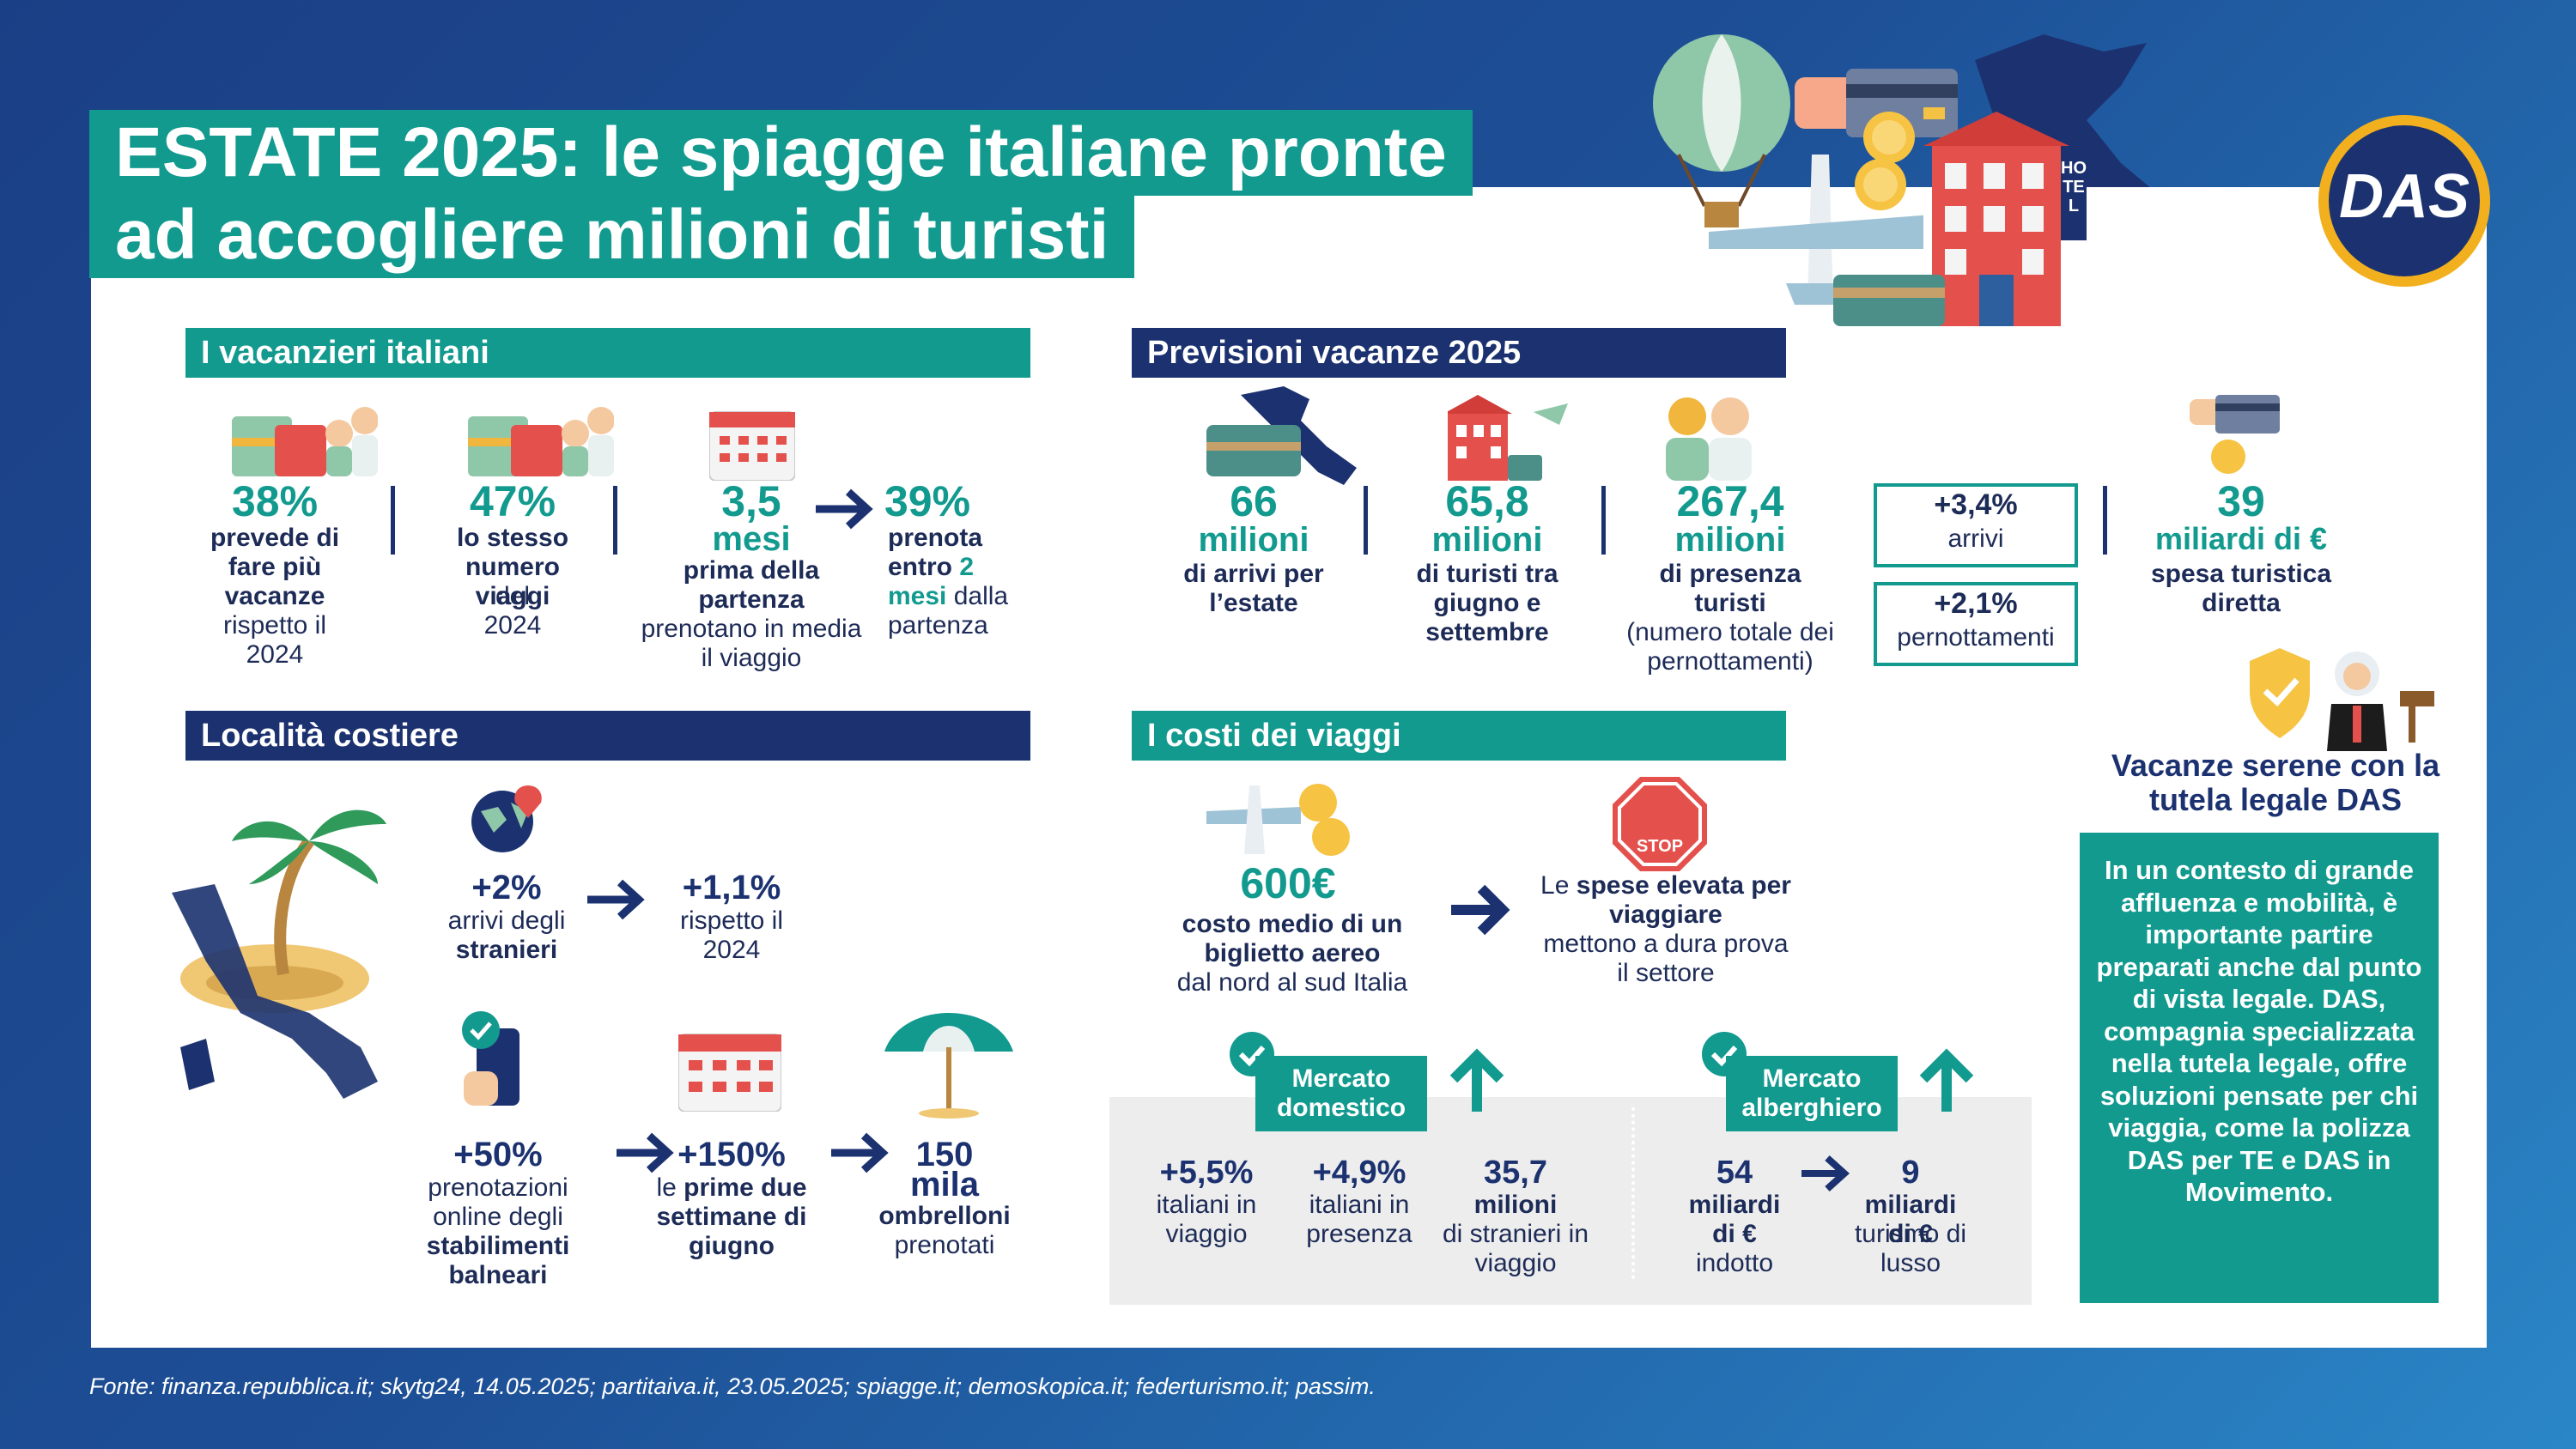  I want to click on loc-2-value: +2%, so click(507, 887).